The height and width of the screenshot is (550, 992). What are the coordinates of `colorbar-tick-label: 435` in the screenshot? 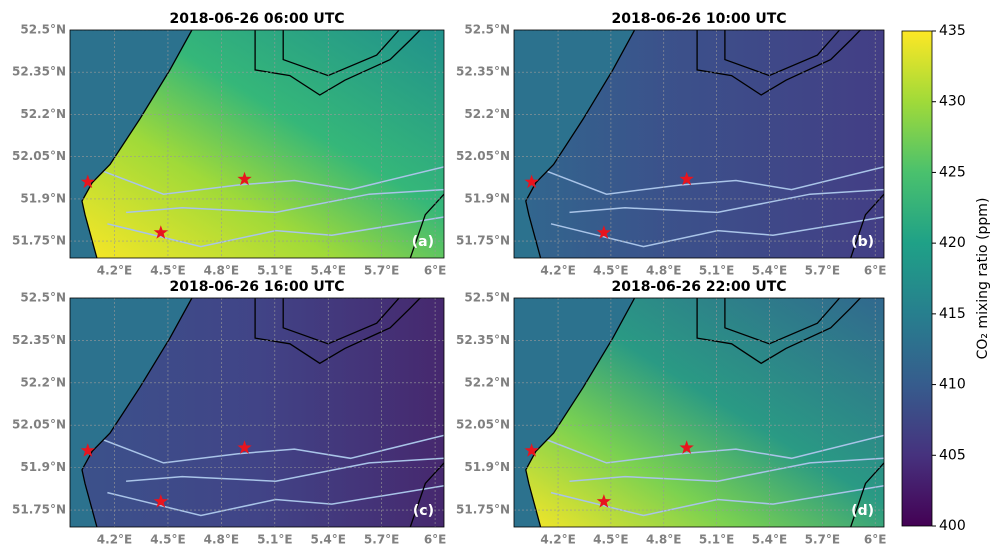 It's located at (952, 31).